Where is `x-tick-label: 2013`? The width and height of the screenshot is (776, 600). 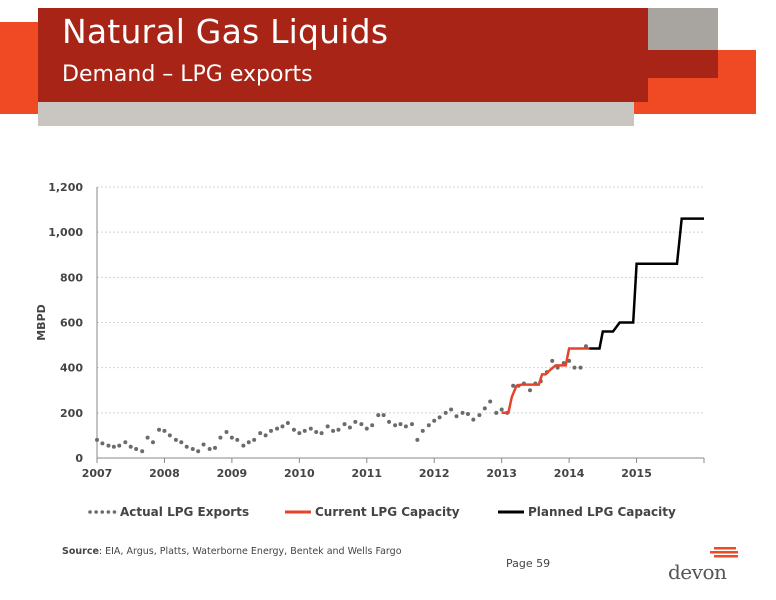 x-tick-label: 2013 is located at coordinates (501, 473).